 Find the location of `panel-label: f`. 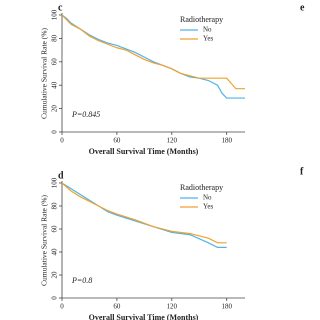

panel-label: f is located at coordinates (302, 171).